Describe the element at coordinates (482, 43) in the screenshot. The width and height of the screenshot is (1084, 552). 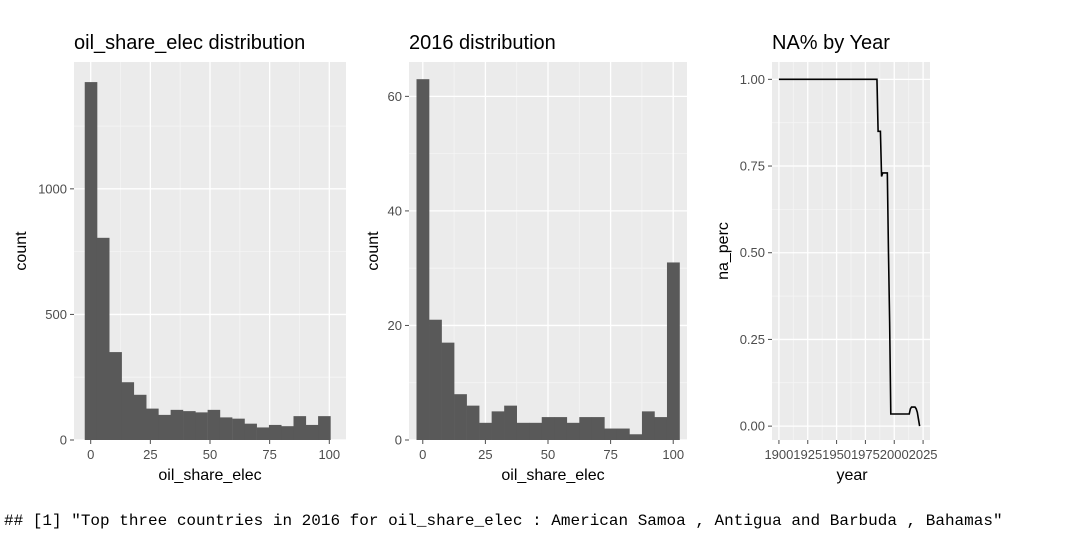
I see `chart-title: 2016 distribution` at that location.